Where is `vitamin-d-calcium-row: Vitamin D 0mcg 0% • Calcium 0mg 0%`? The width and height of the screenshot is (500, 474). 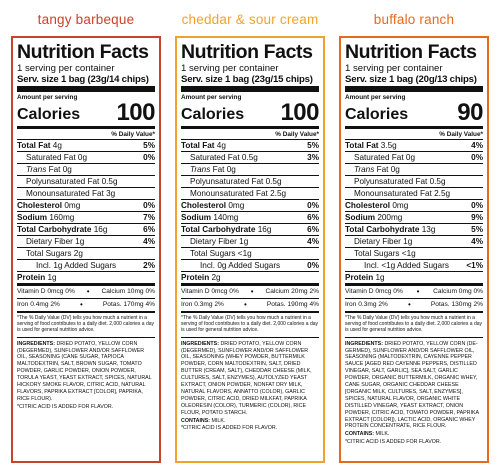
vitamin-d-calcium-row: Vitamin D 0mcg 0% • Calcium 0mg 0% is located at coordinates (414, 292).